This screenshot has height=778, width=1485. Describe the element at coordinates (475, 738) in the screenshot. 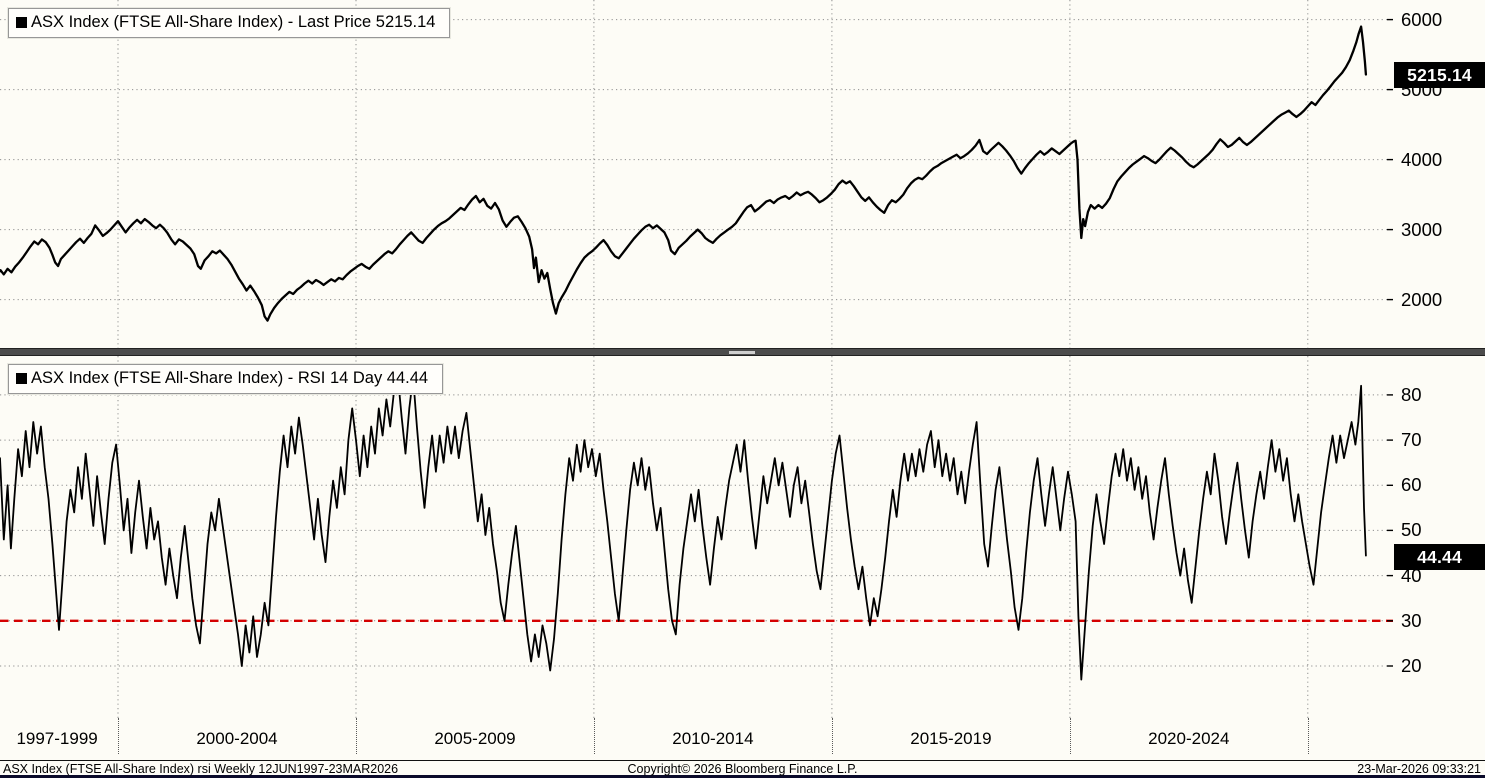

I see `x-axis-label: 2005-2009` at that location.